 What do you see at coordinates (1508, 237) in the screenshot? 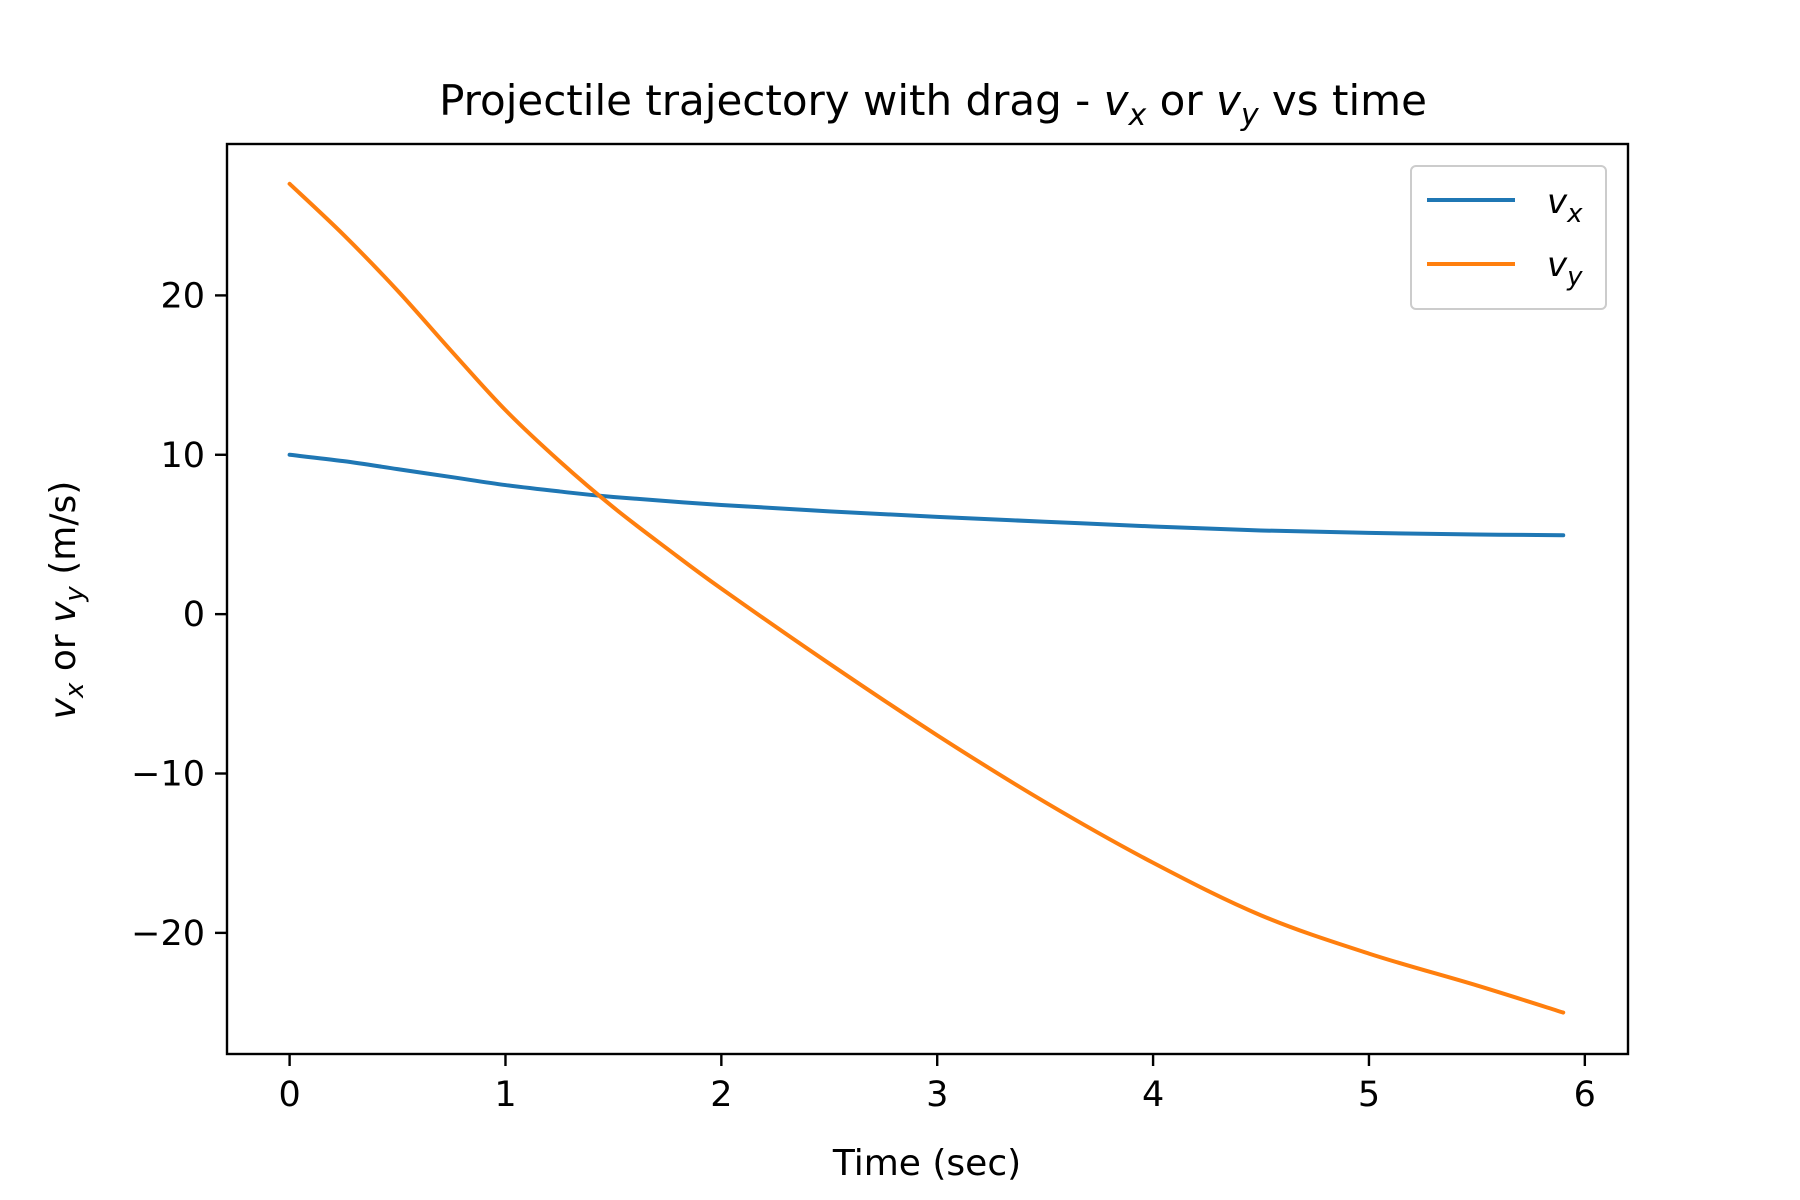
I see `legend: vx vy` at bounding box center [1508, 237].